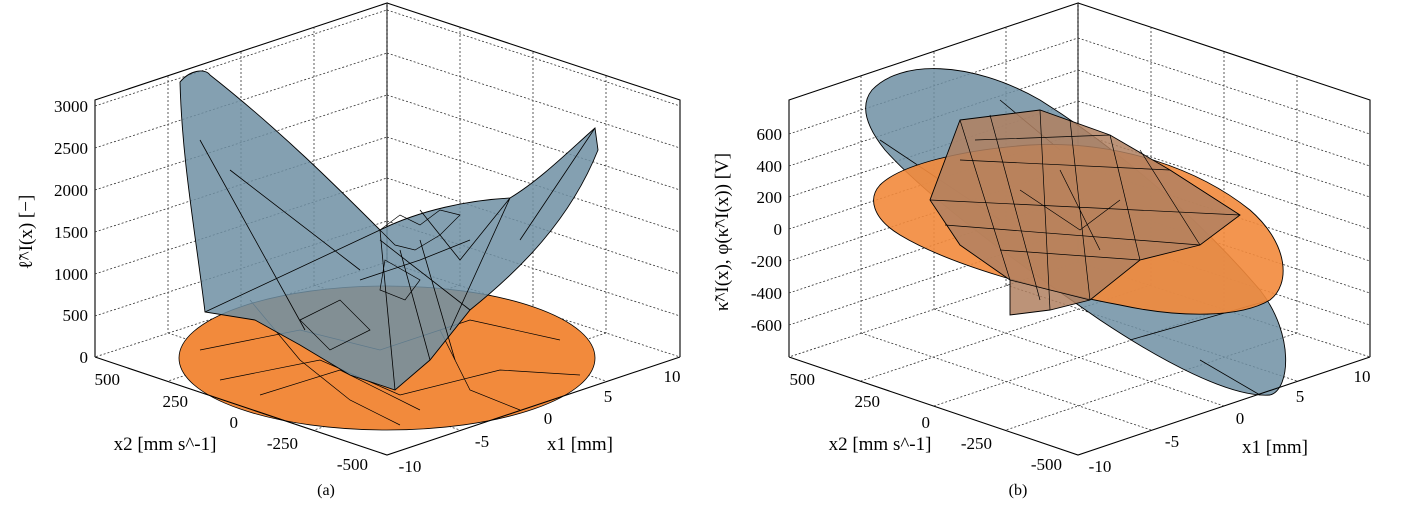 Image resolution: width=1403 pixels, height=510 pixels. I want to click on panel-a-z-label: ℓ̃^I(x) [−], so click(26, 232).